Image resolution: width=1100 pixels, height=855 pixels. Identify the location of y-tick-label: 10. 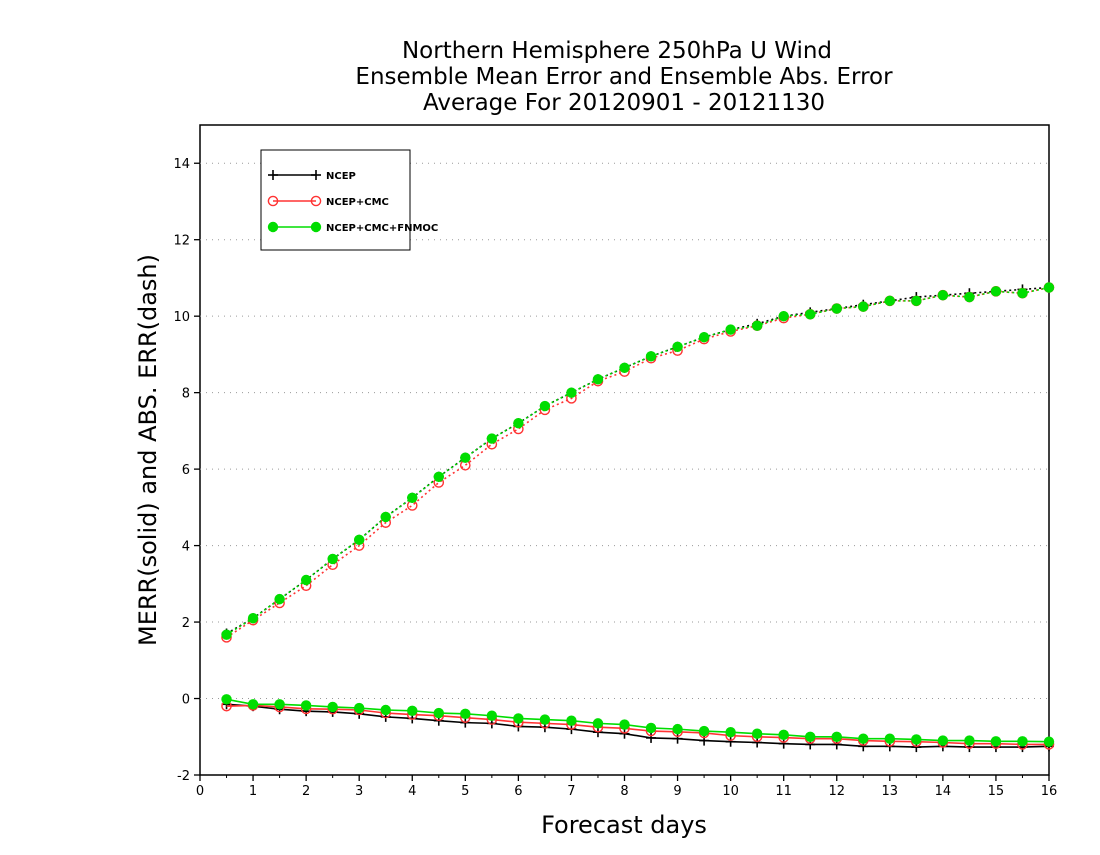
(181, 317).